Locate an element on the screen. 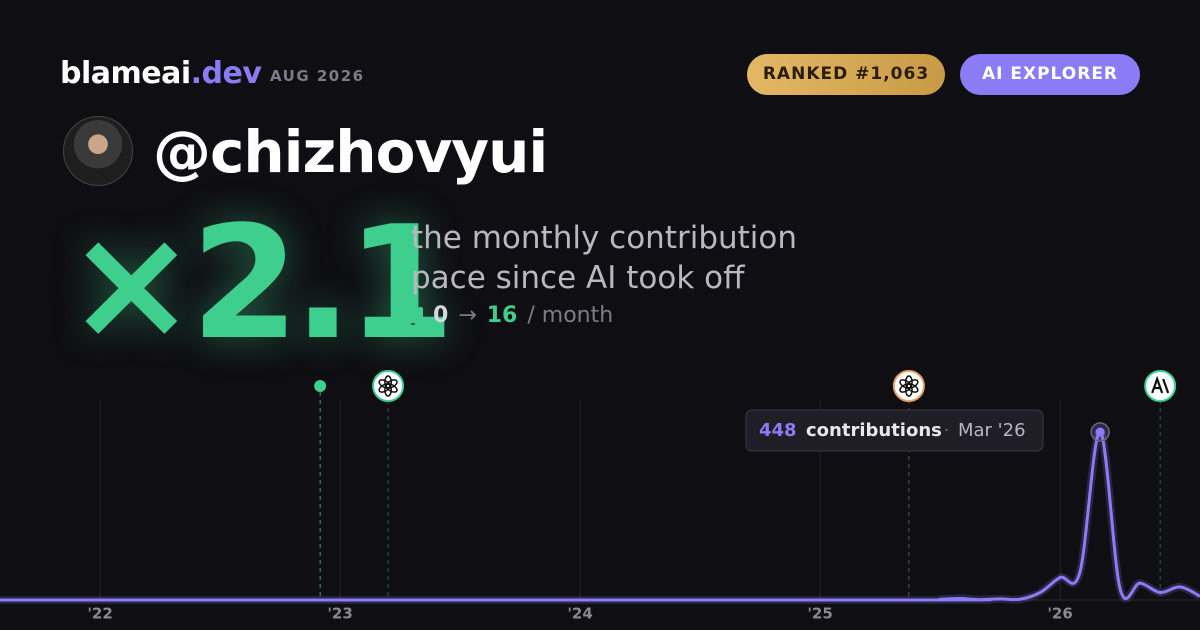 The image size is (1200, 630). username: @chizhovyui is located at coordinates (350, 152).